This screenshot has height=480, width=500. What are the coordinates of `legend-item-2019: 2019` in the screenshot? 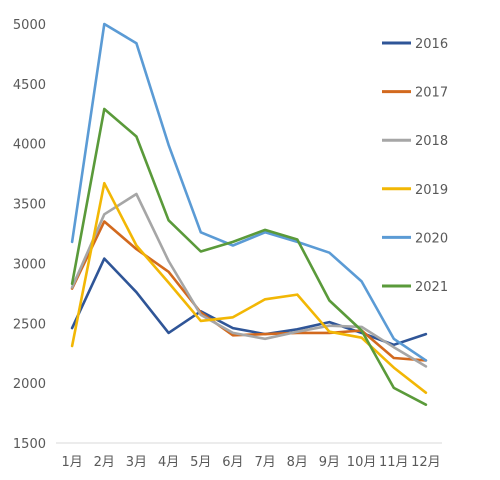 It's located at (415, 190).